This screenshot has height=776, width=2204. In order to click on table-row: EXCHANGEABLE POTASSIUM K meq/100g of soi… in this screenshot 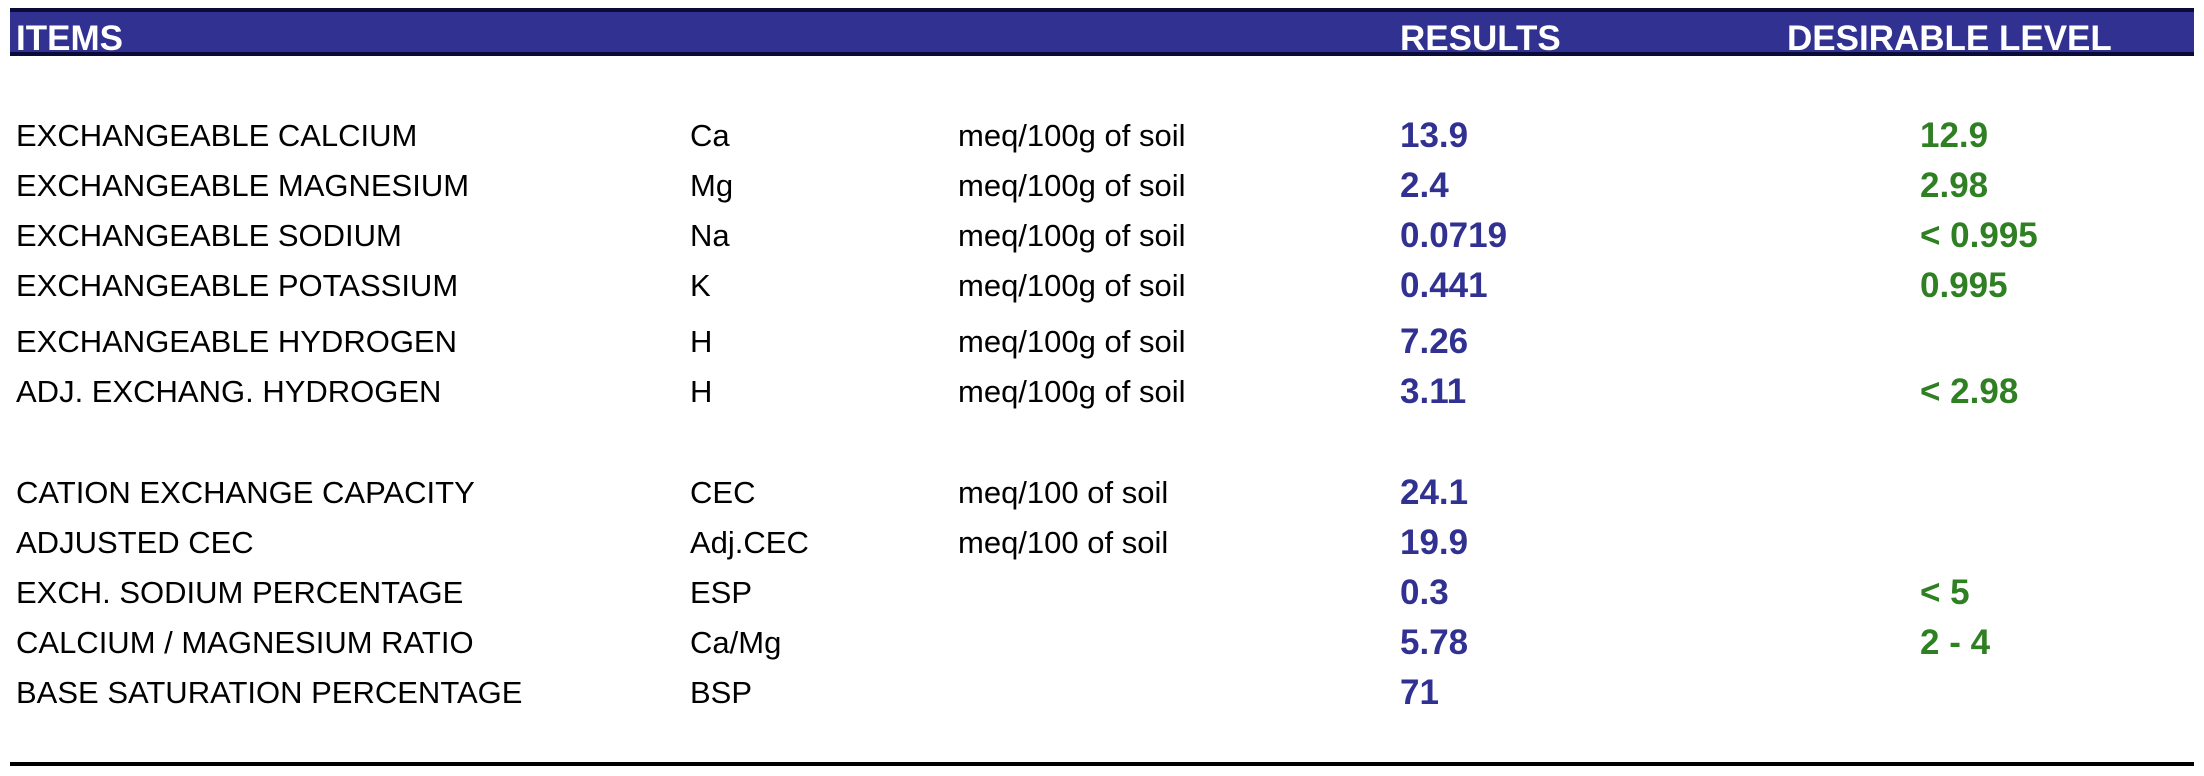, I will do `click(1102, 286)`.